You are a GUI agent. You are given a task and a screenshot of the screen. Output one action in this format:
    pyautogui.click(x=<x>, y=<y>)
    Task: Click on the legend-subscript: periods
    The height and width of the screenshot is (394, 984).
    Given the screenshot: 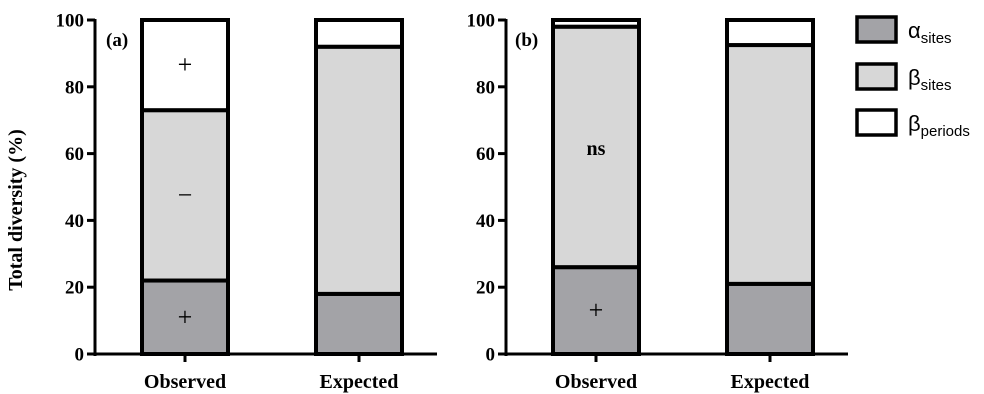 What is the action you would take?
    pyautogui.click(x=945, y=131)
    